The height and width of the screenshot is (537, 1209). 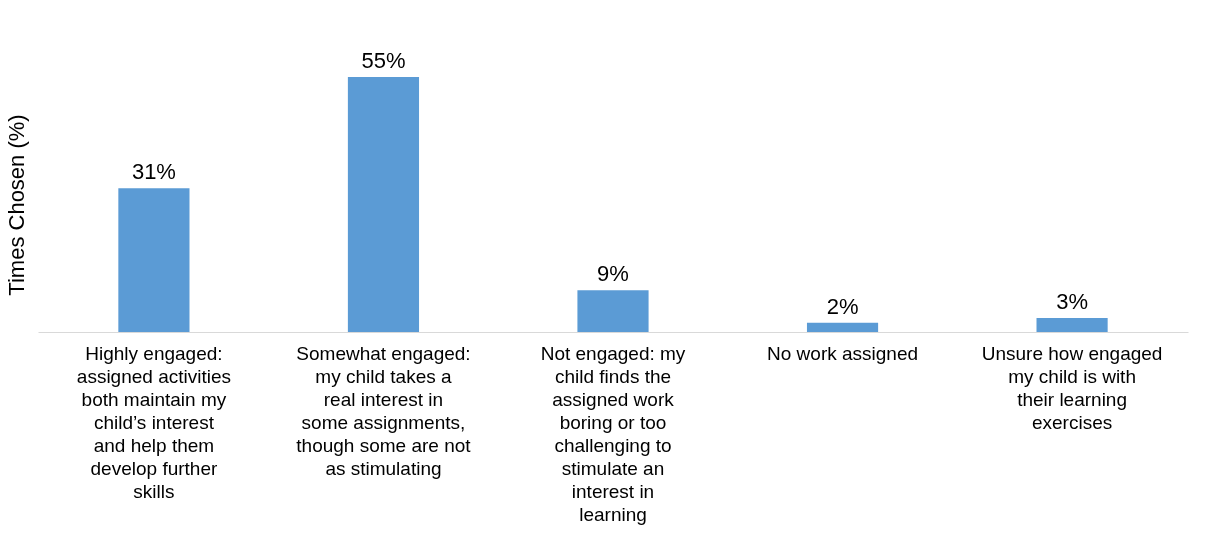 What do you see at coordinates (613, 274) in the screenshot?
I see `data-label: 9%` at bounding box center [613, 274].